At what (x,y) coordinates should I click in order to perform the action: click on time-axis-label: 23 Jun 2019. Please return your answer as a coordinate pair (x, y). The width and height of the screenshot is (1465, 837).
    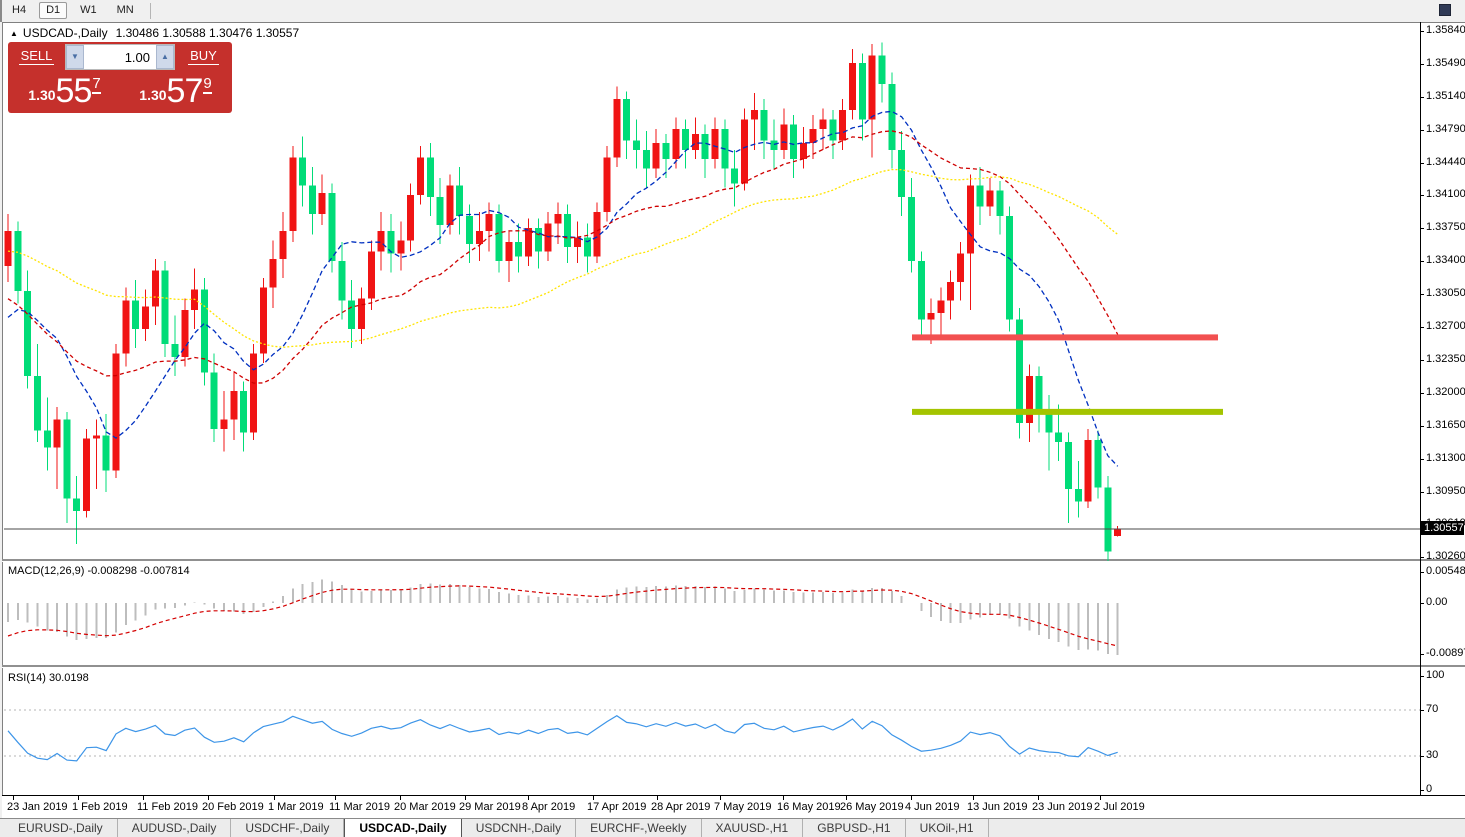
    Looking at the image, I should click on (1062, 807).